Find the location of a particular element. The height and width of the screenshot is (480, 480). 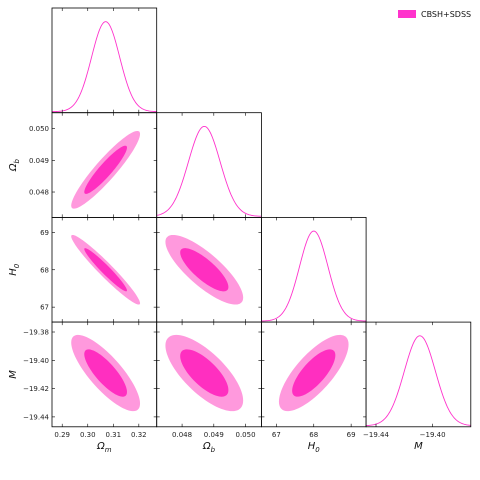

y-axis-title-ob: Ωb is located at coordinates (14, 165).